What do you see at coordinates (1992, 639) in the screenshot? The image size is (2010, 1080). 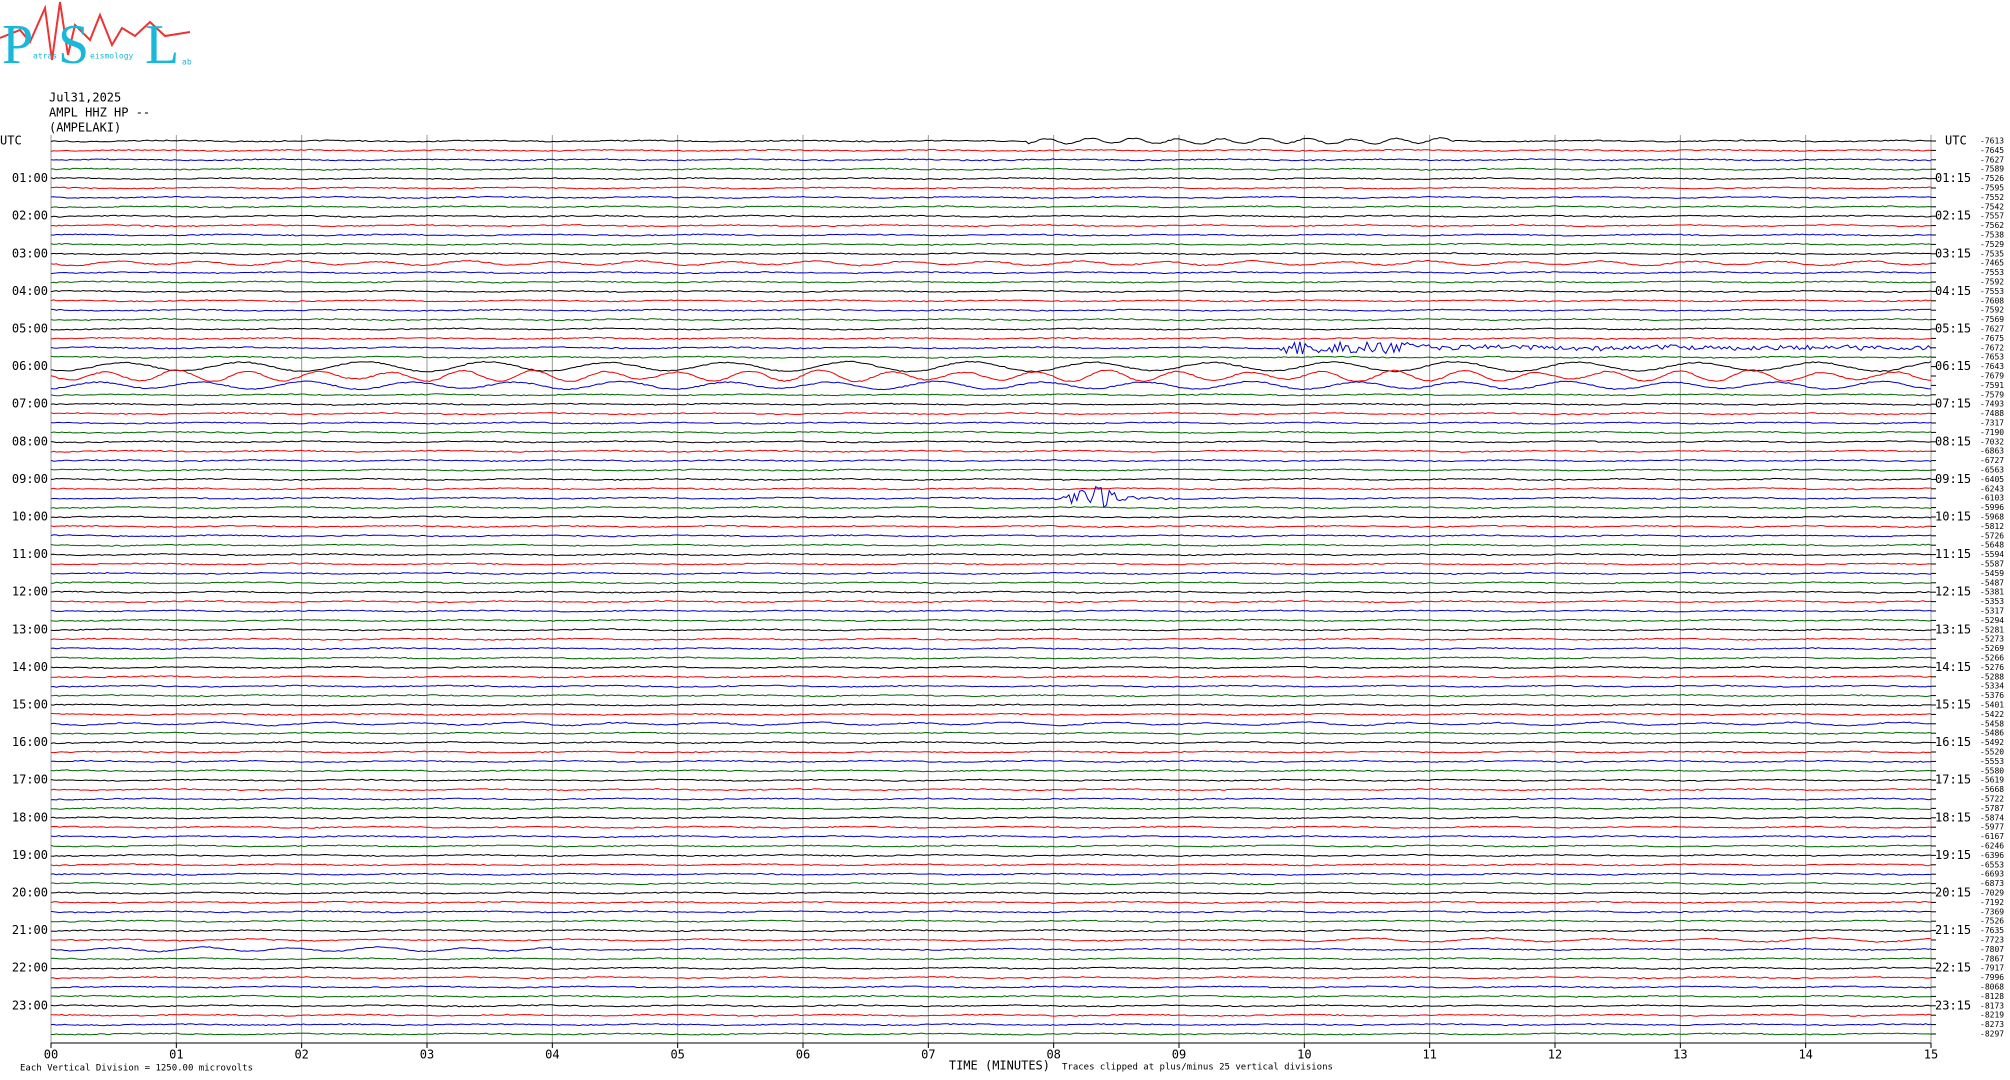 I see `trace-offset: -5273` at bounding box center [1992, 639].